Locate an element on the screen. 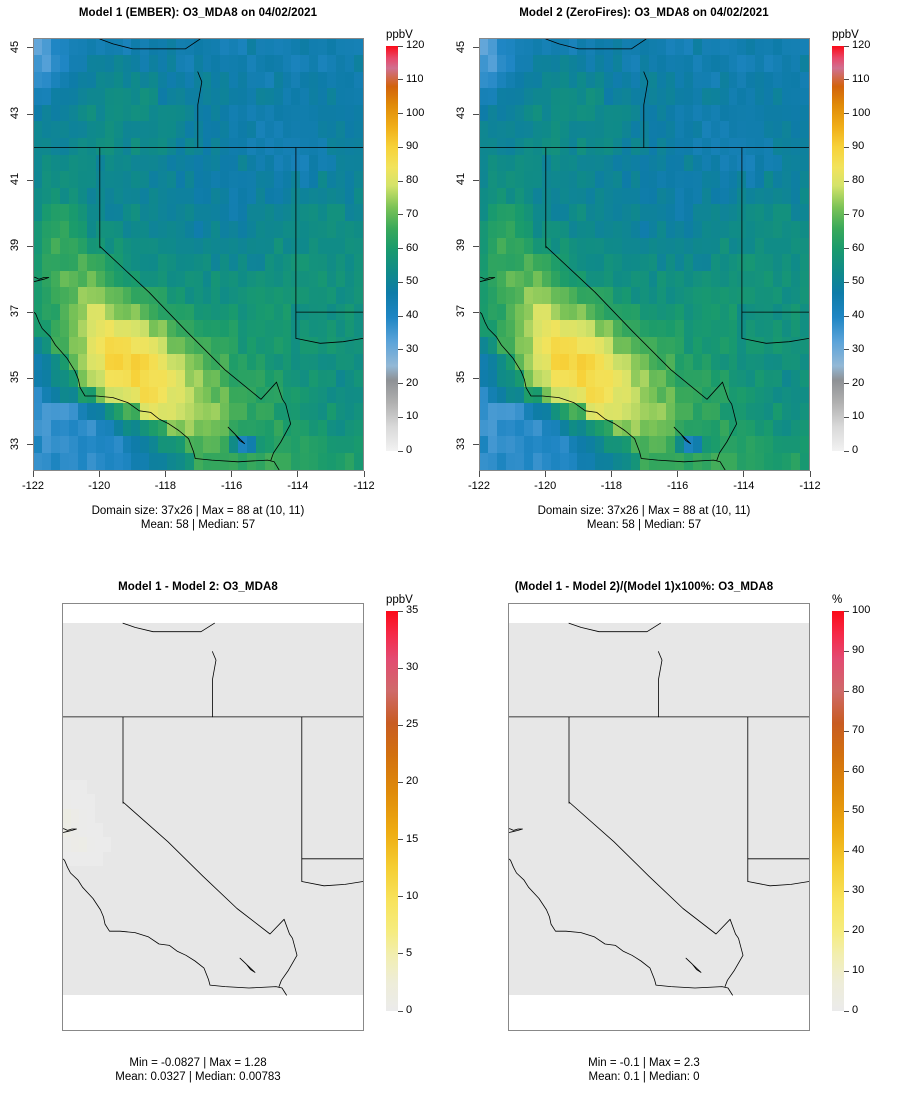 Image resolution: width=900 pixels, height=1110 pixels. x-axis-tick is located at coordinates (545, 474).